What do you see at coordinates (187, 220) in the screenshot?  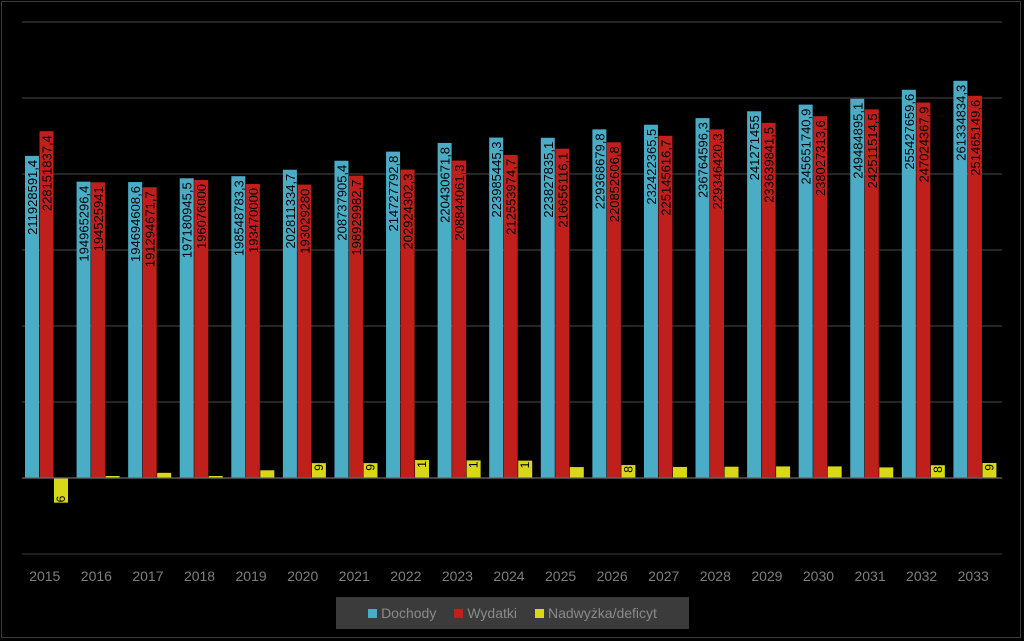 I see `data-label: 197180945,5` at bounding box center [187, 220].